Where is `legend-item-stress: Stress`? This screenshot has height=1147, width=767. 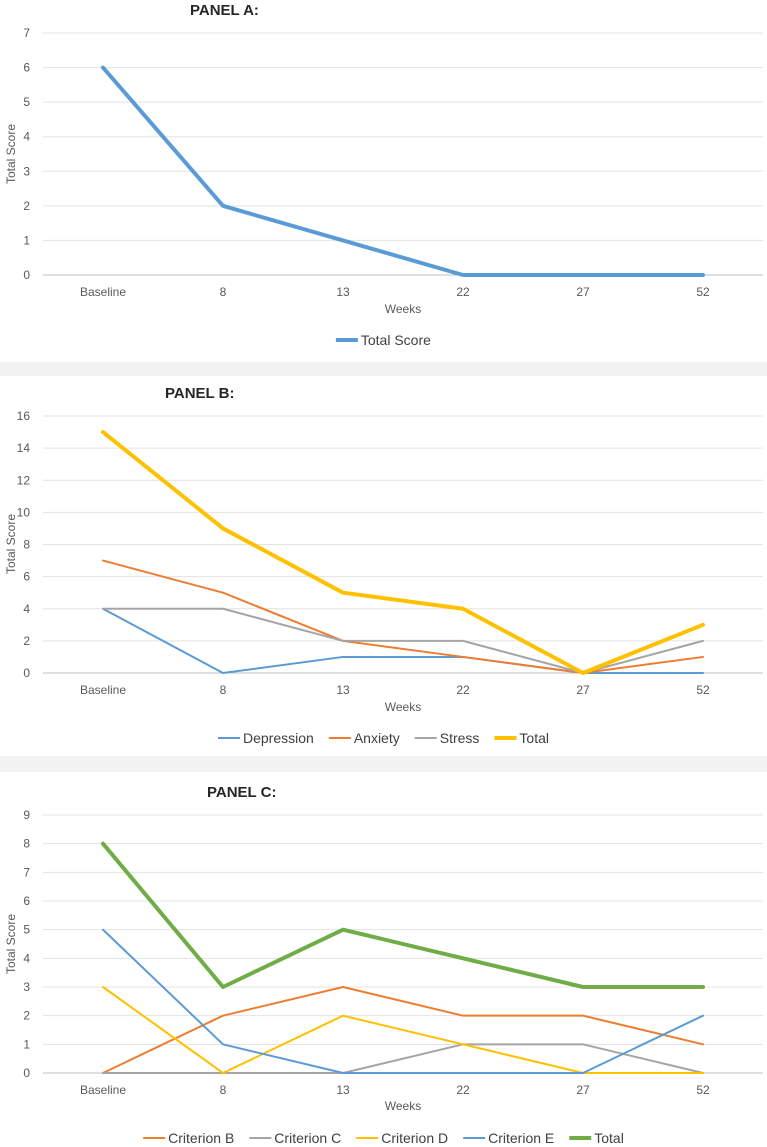
legend-item-stress: Stress is located at coordinates (447, 738).